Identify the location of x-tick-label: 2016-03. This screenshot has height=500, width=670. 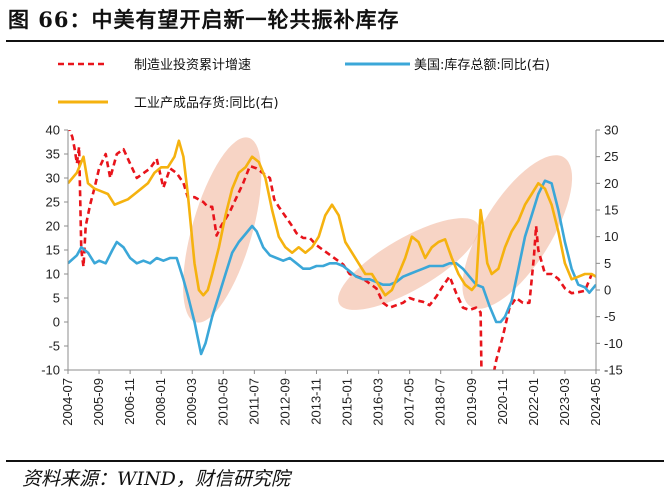
(378, 402).